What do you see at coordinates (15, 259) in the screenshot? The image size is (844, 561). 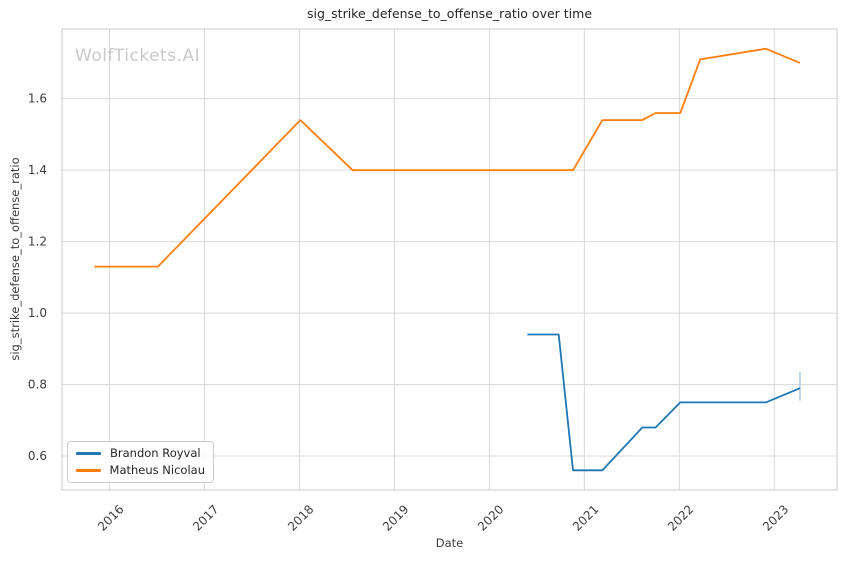 I see `y-axis-label: sig_strike_defense_to_offense_ratio` at bounding box center [15, 259].